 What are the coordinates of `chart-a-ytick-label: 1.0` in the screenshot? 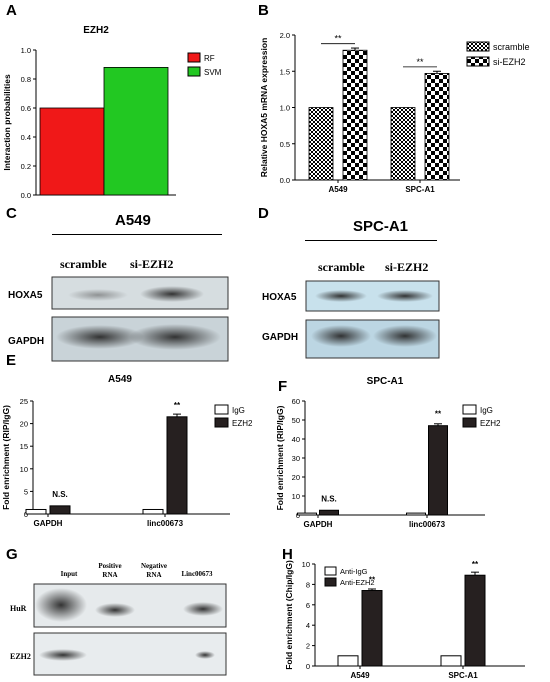 It's located at (26, 50).